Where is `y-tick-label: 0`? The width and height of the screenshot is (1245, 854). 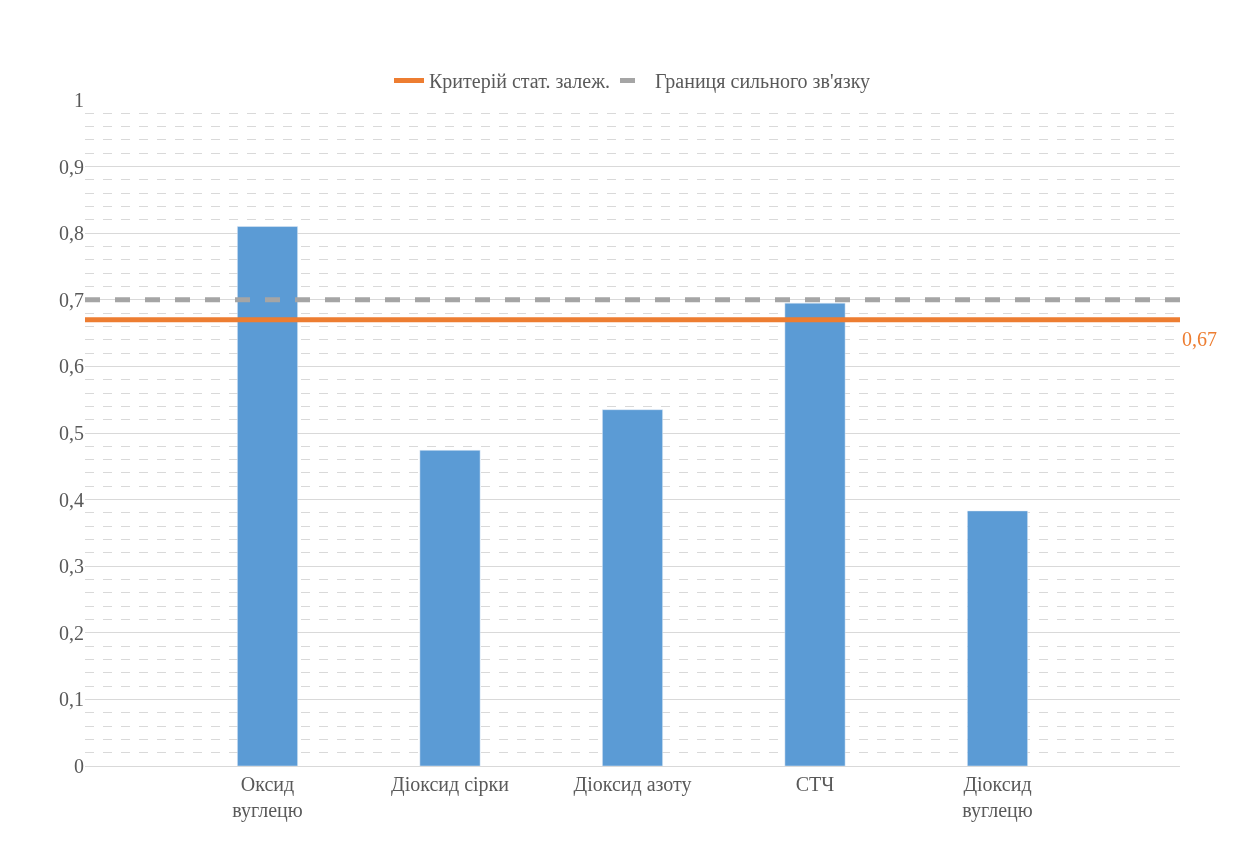
y-tick-label: 0 is located at coordinates (79, 766).